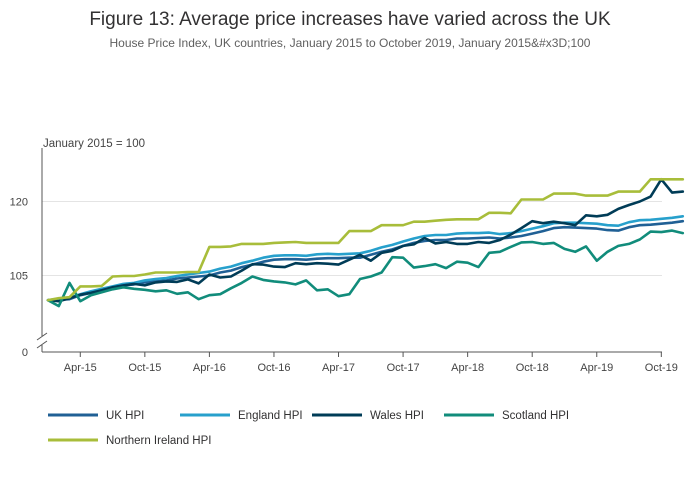 This screenshot has width=700, height=502. What do you see at coordinates (273, 368) in the screenshot?
I see `x-tick-label: Oct-16` at bounding box center [273, 368].